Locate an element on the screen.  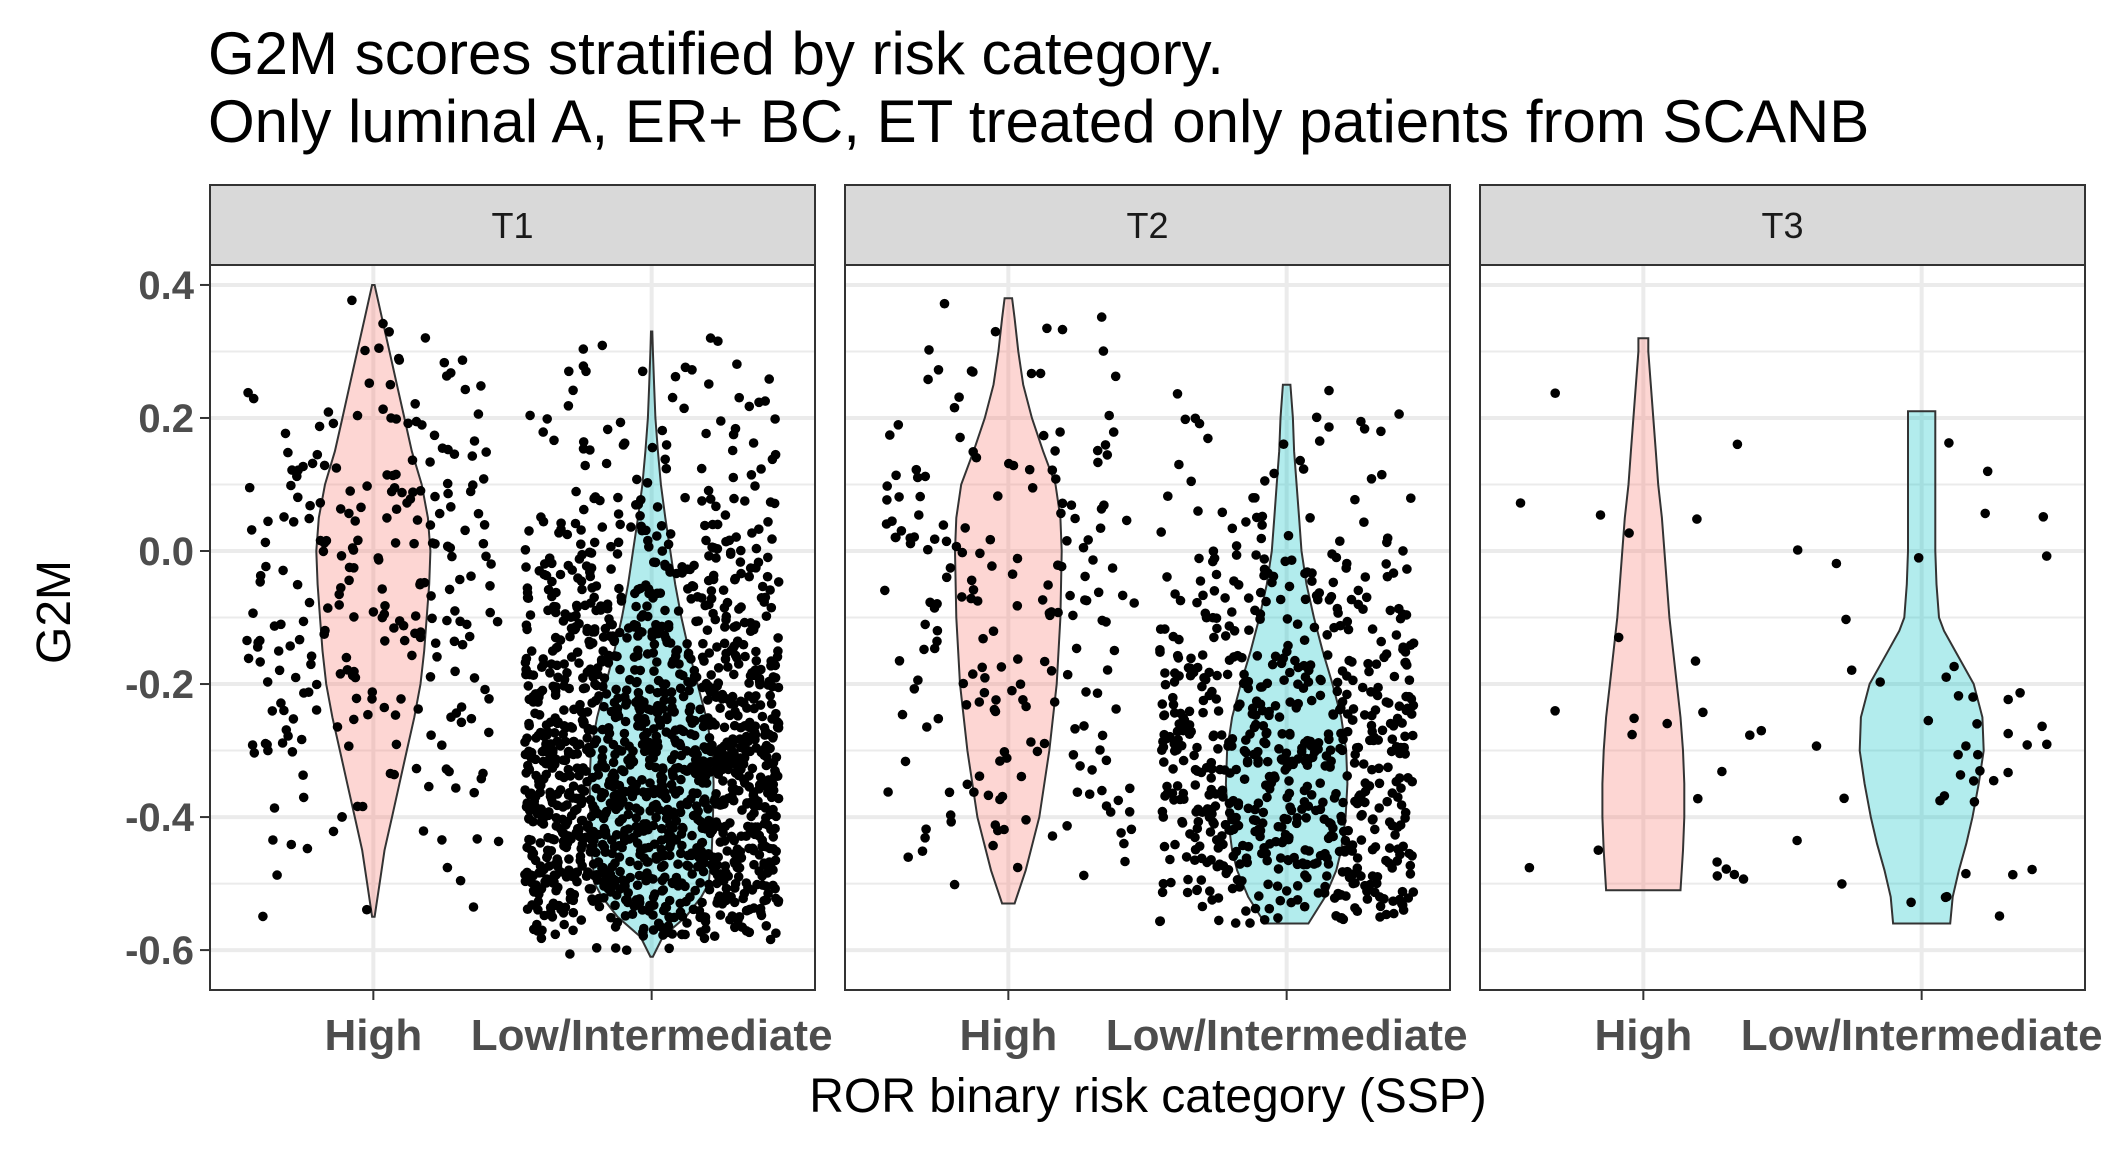
x-tick-label: High is located at coordinates (1643, 1035).